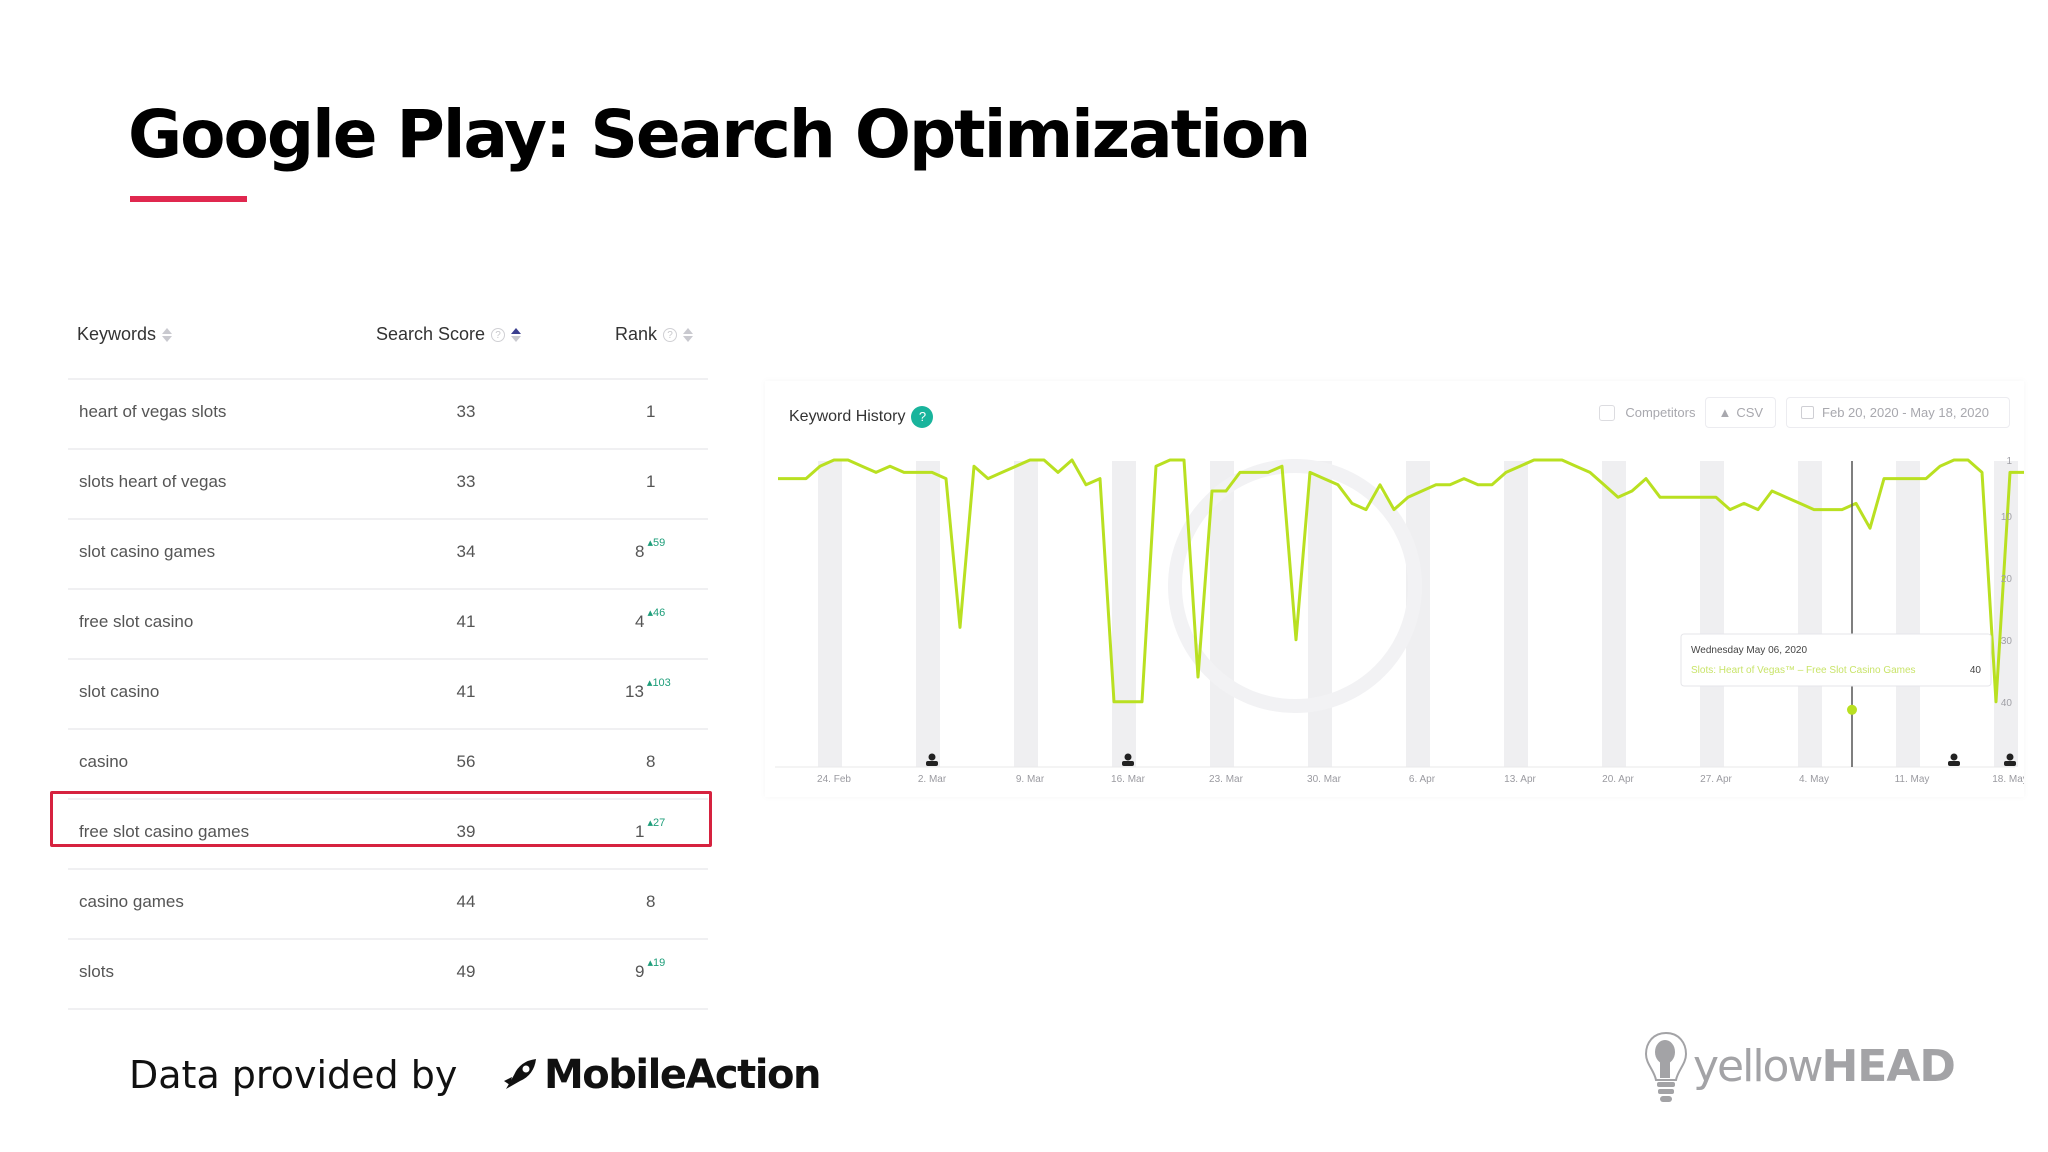  Describe the element at coordinates (1607, 412) in the screenshot. I see `competitors-checkbox` at that location.